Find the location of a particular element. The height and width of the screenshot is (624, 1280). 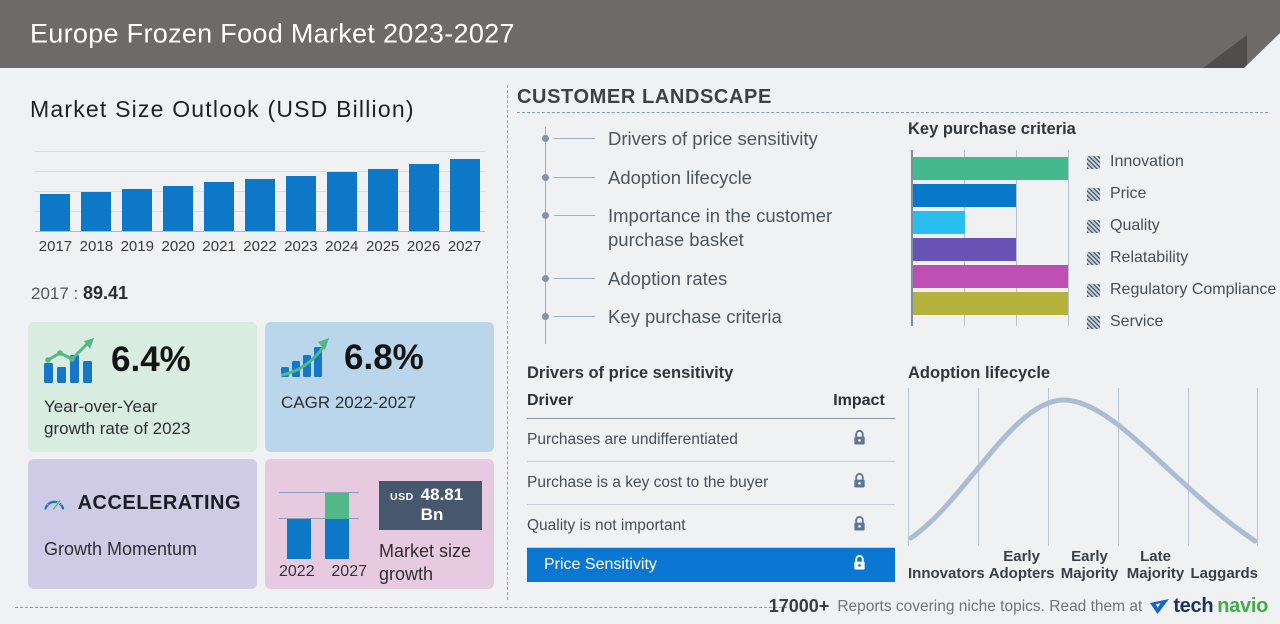

year-label: 2020 is located at coordinates (178, 246).